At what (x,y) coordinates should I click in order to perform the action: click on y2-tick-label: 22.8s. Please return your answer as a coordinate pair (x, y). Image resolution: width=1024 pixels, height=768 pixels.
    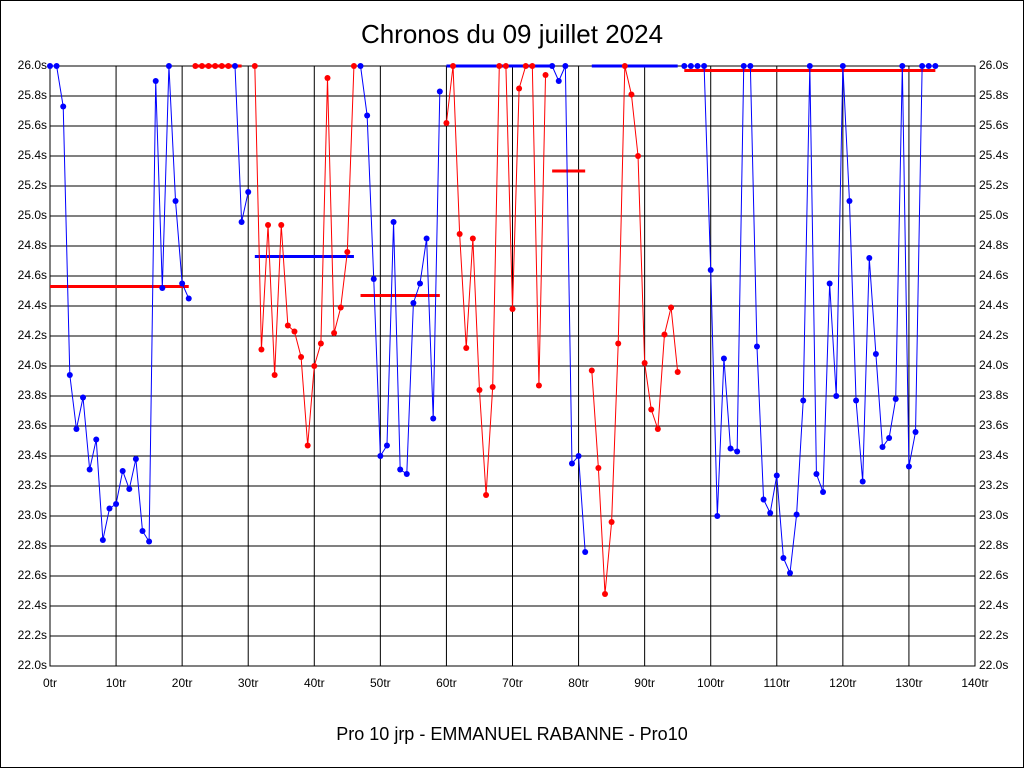
    Looking at the image, I should click on (993, 545).